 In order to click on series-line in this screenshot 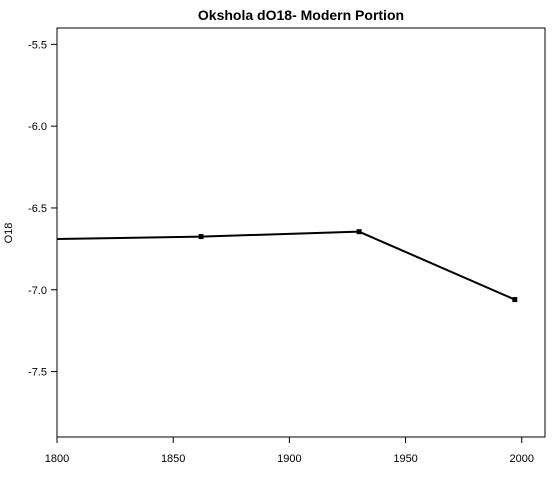, I will do `click(286, 265)`.